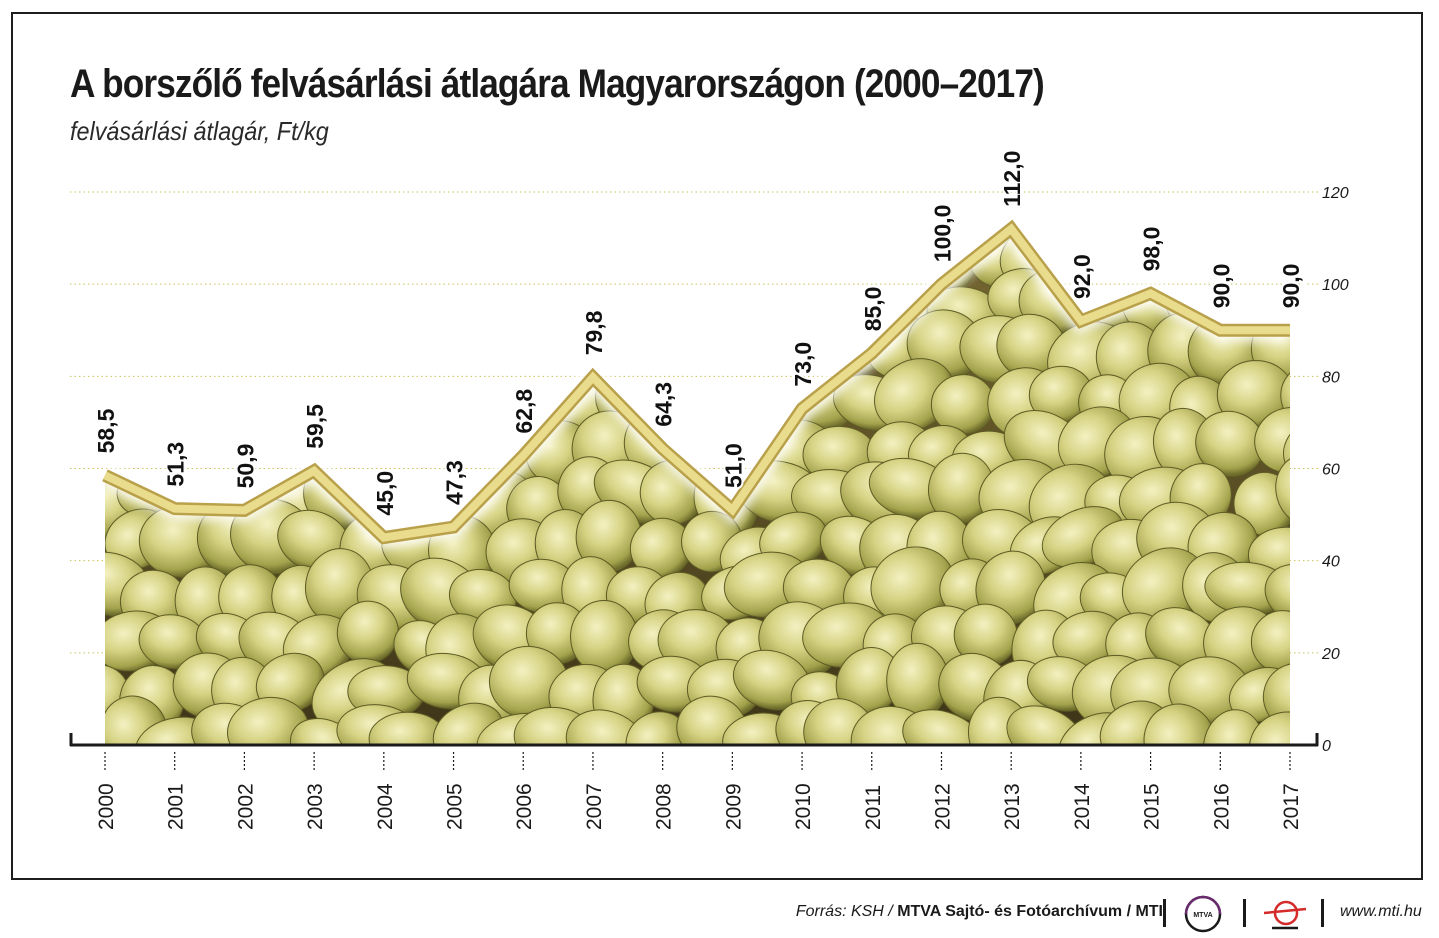 This screenshot has height=938, width=1439. What do you see at coordinates (1012, 179) in the screenshot?
I see `data-label: 112,0` at bounding box center [1012, 179].